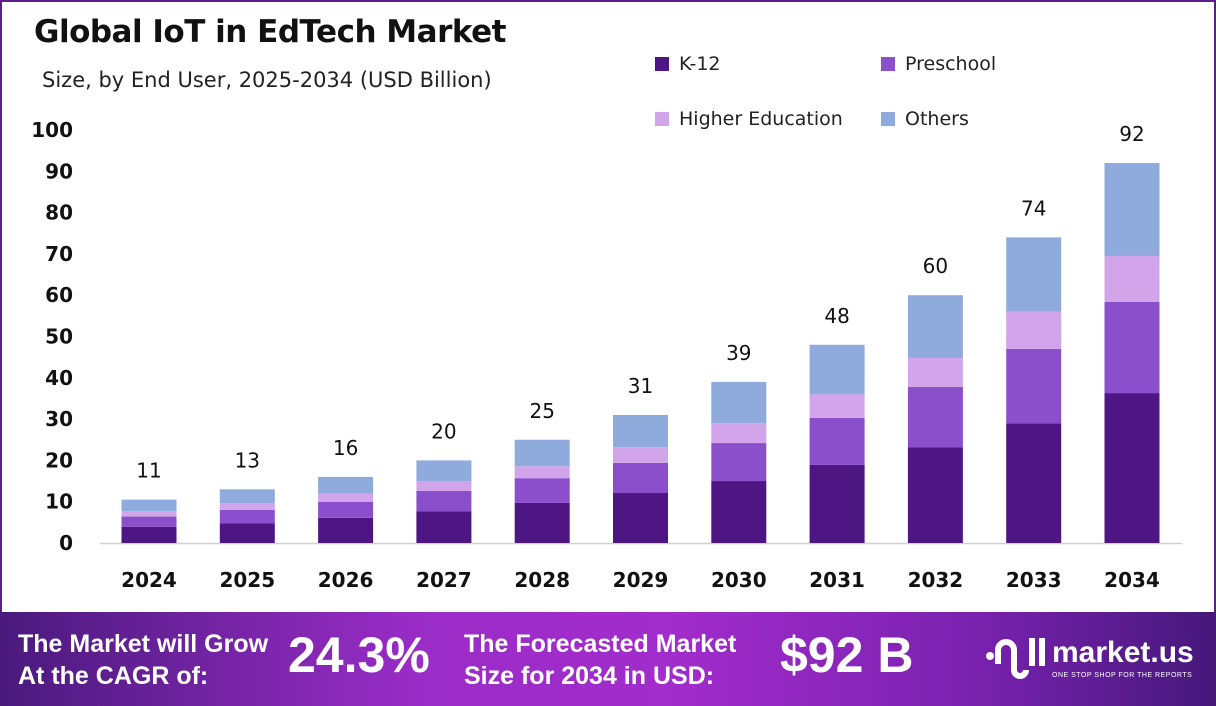 The image size is (1216, 706). Describe the element at coordinates (1122, 675) in the screenshot. I see `logo-tagline: ONE STOP SHOP FOR THE REPORTS` at that location.